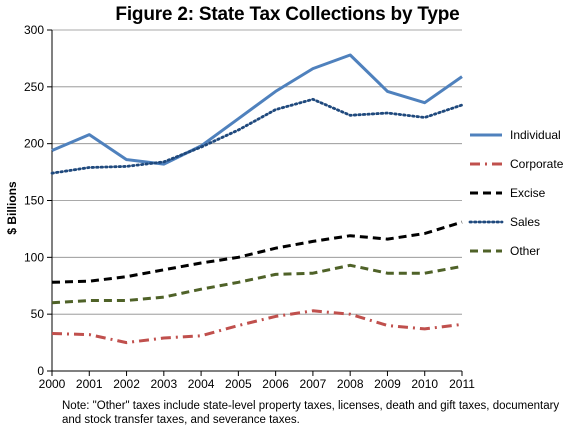  Describe the element at coordinates (537, 164) in the screenshot. I see `legend-label-corporate: Corporate` at that location.